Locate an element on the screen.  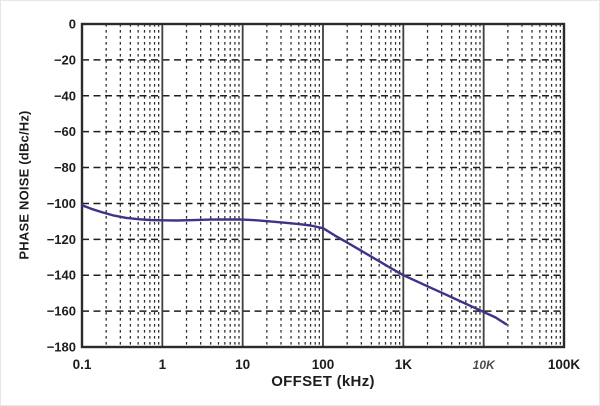
y-tick-label: −80 is located at coordinates (65, 167).